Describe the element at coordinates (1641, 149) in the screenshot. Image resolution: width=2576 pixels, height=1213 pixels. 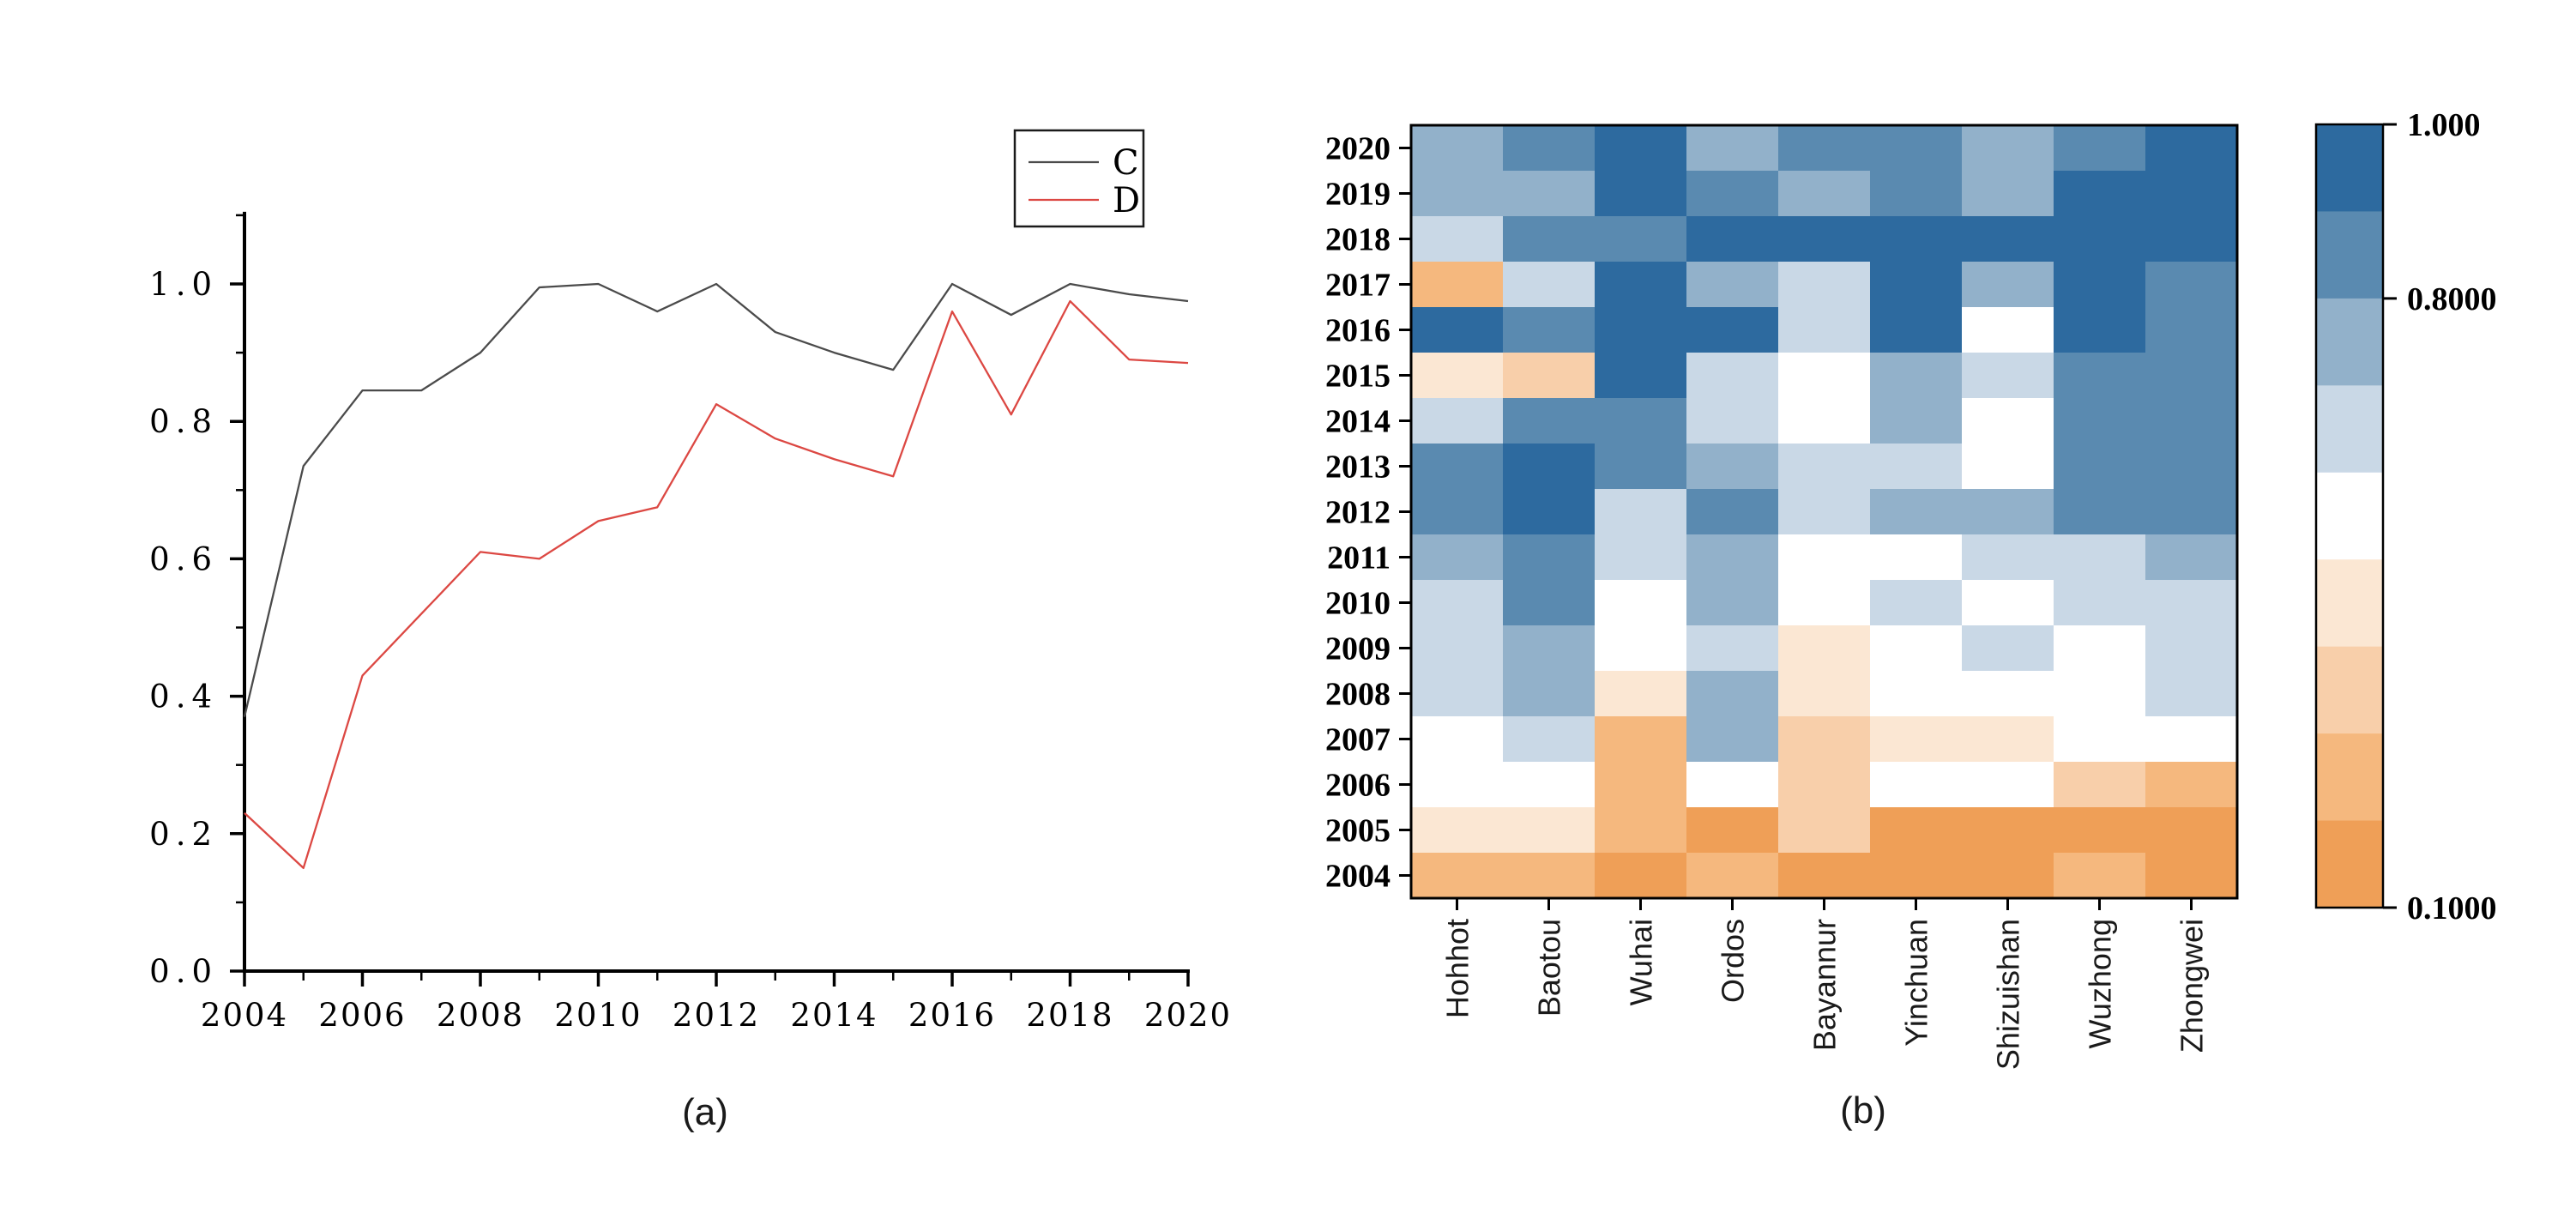
I see `heatmap-cell-2020-Wuhai` at that location.